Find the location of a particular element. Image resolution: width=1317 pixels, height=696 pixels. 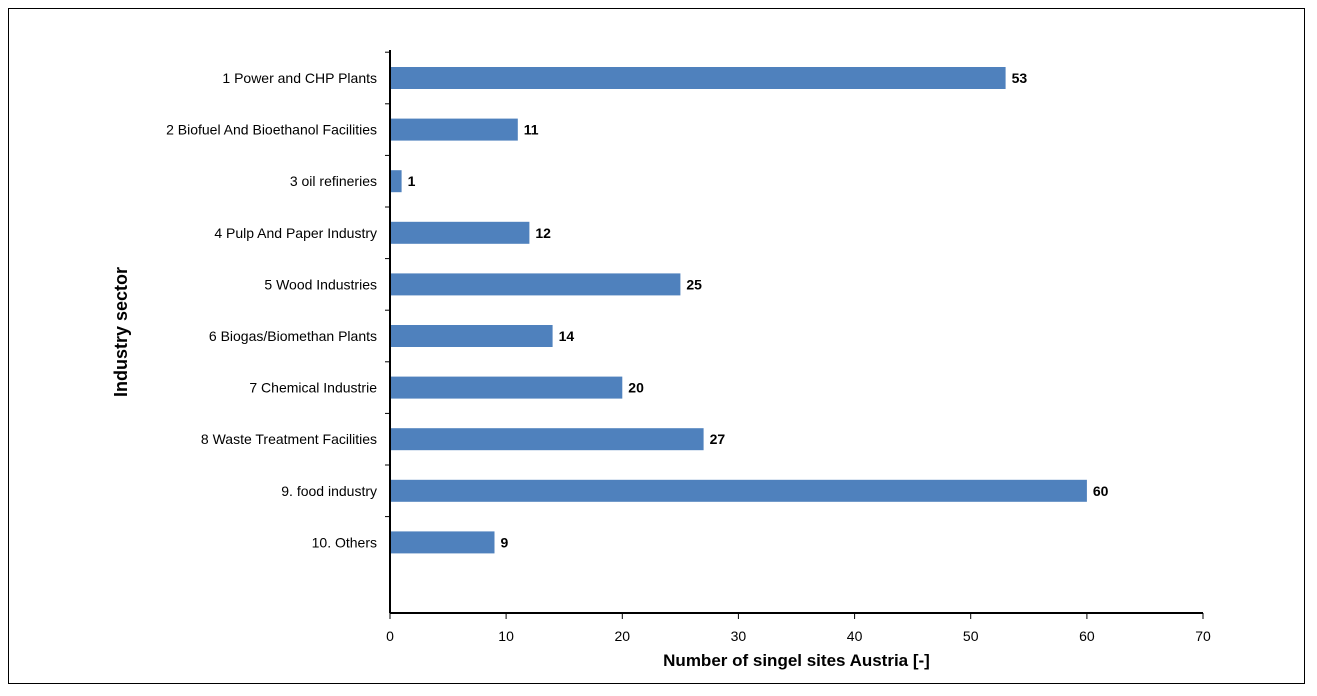

x-tick-label: 0 is located at coordinates (390, 636).